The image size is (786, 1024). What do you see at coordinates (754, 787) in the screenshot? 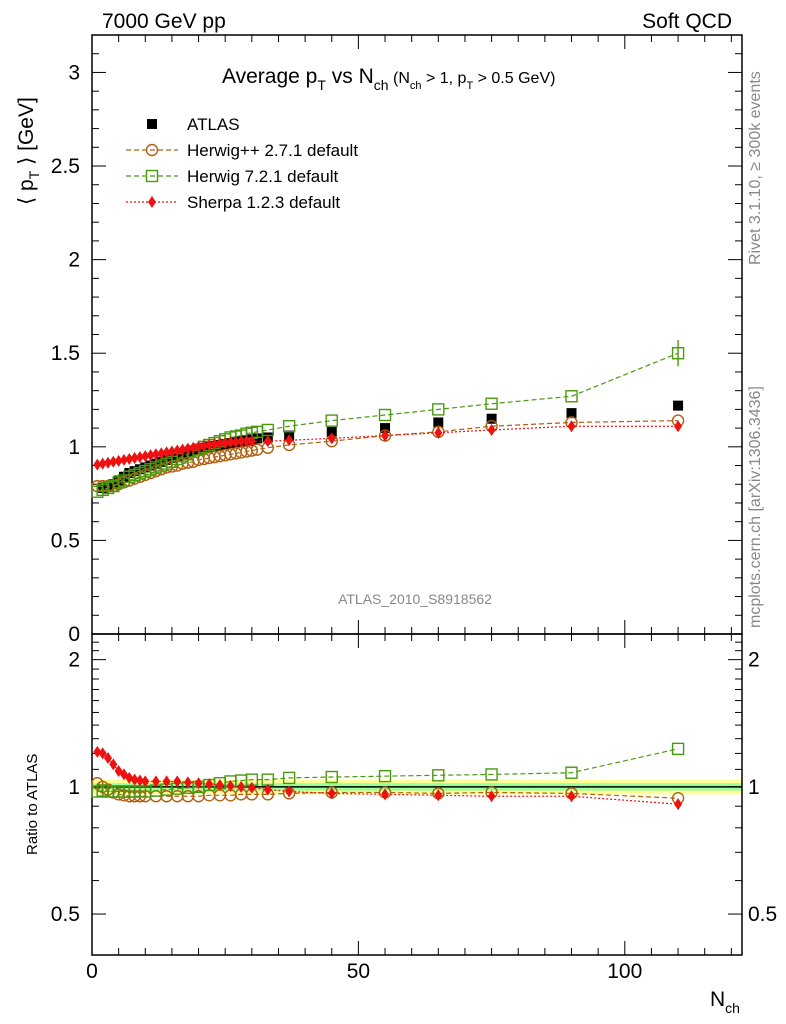
I see `lower-y-tick-label-right: 1` at bounding box center [754, 787].